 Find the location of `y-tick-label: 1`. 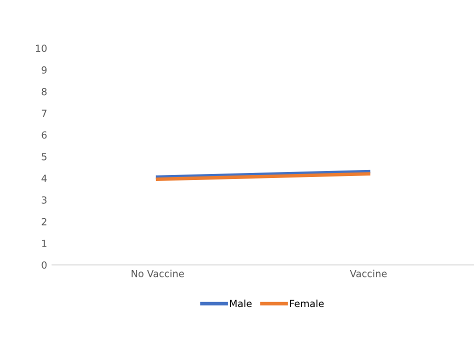

y-tick-label: 1 is located at coordinates (44, 243).